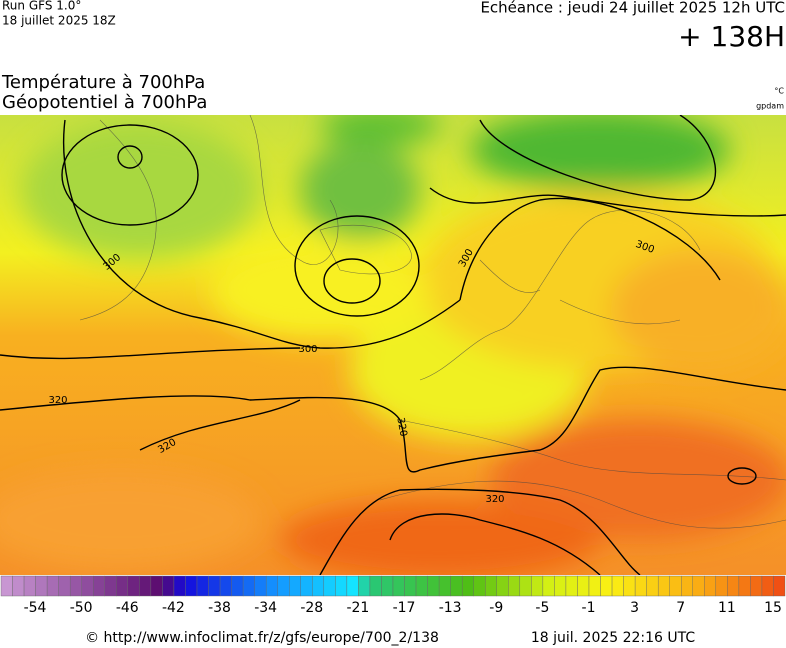 Image resolution: width=786 pixels, height=648 pixels. What do you see at coordinates (103, 82) in the screenshot?
I see `title-1: Température à 700hPa` at bounding box center [103, 82].